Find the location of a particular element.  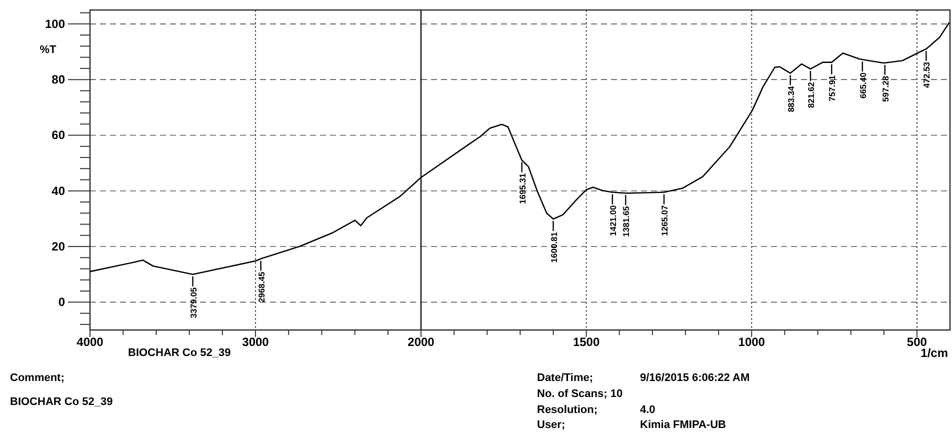

annotation: 1695.31 is located at coordinates (522, 188).